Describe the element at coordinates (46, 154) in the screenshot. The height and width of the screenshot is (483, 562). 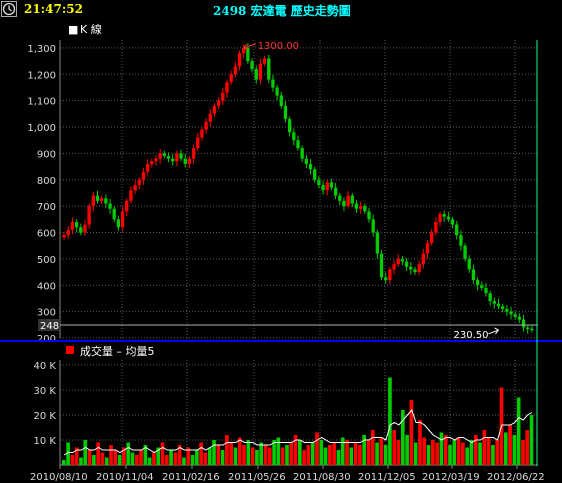
I see `price-tick-label: 900` at that location.